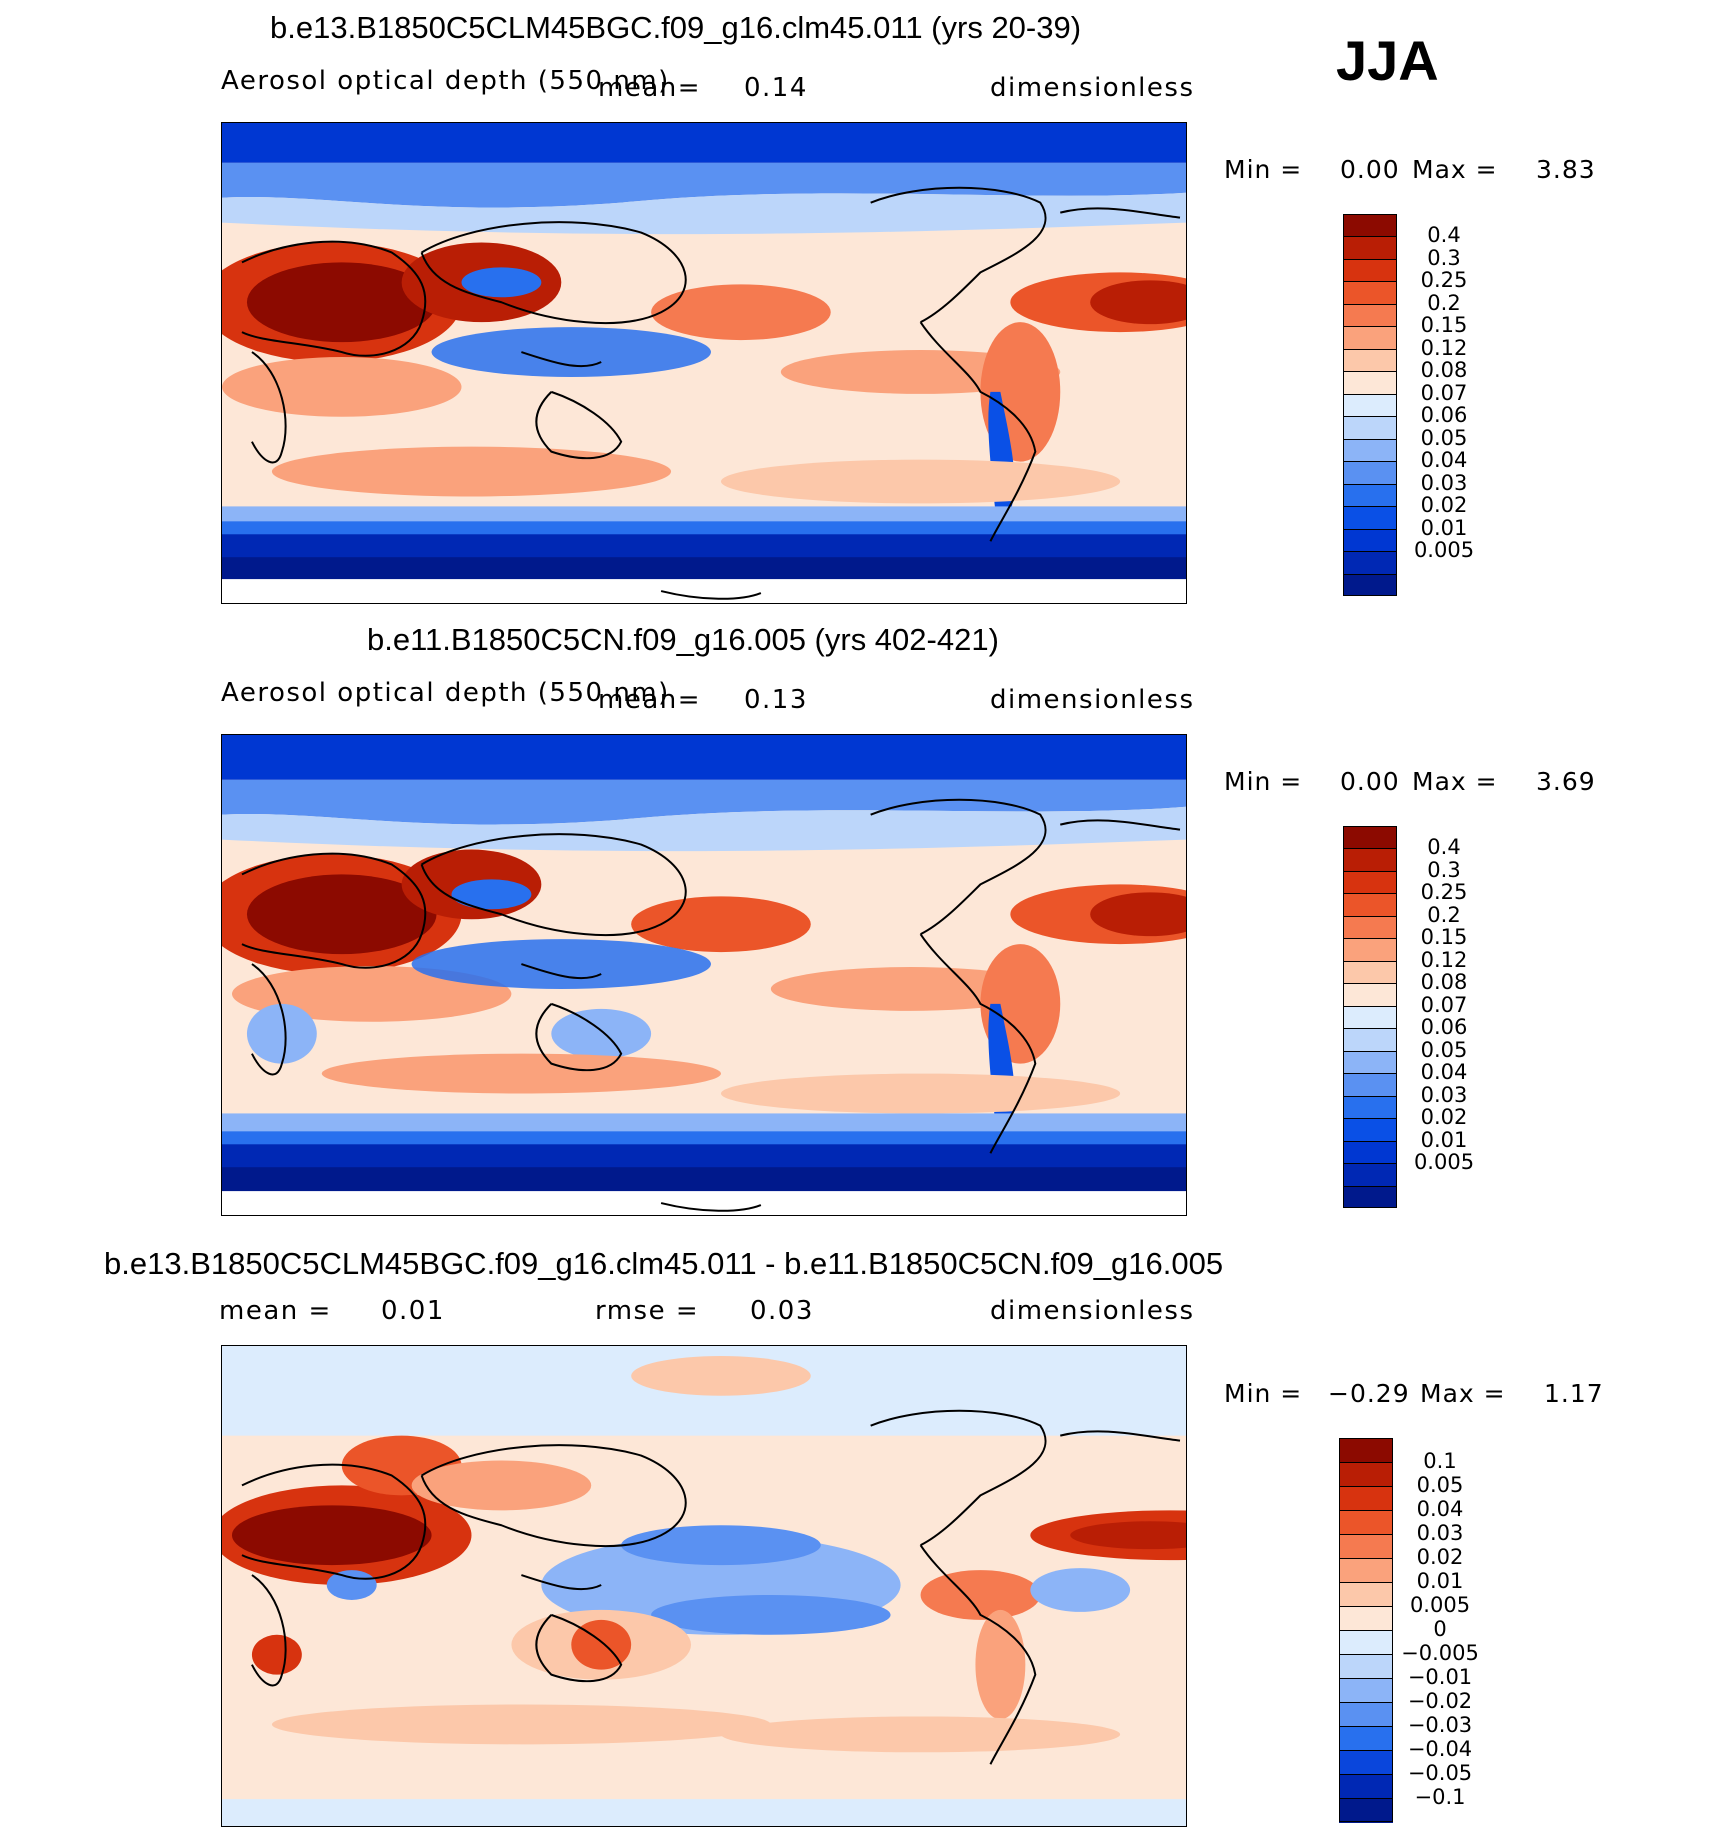 The image size is (1710, 1830). I want to click on panel2-map, so click(704, 975).